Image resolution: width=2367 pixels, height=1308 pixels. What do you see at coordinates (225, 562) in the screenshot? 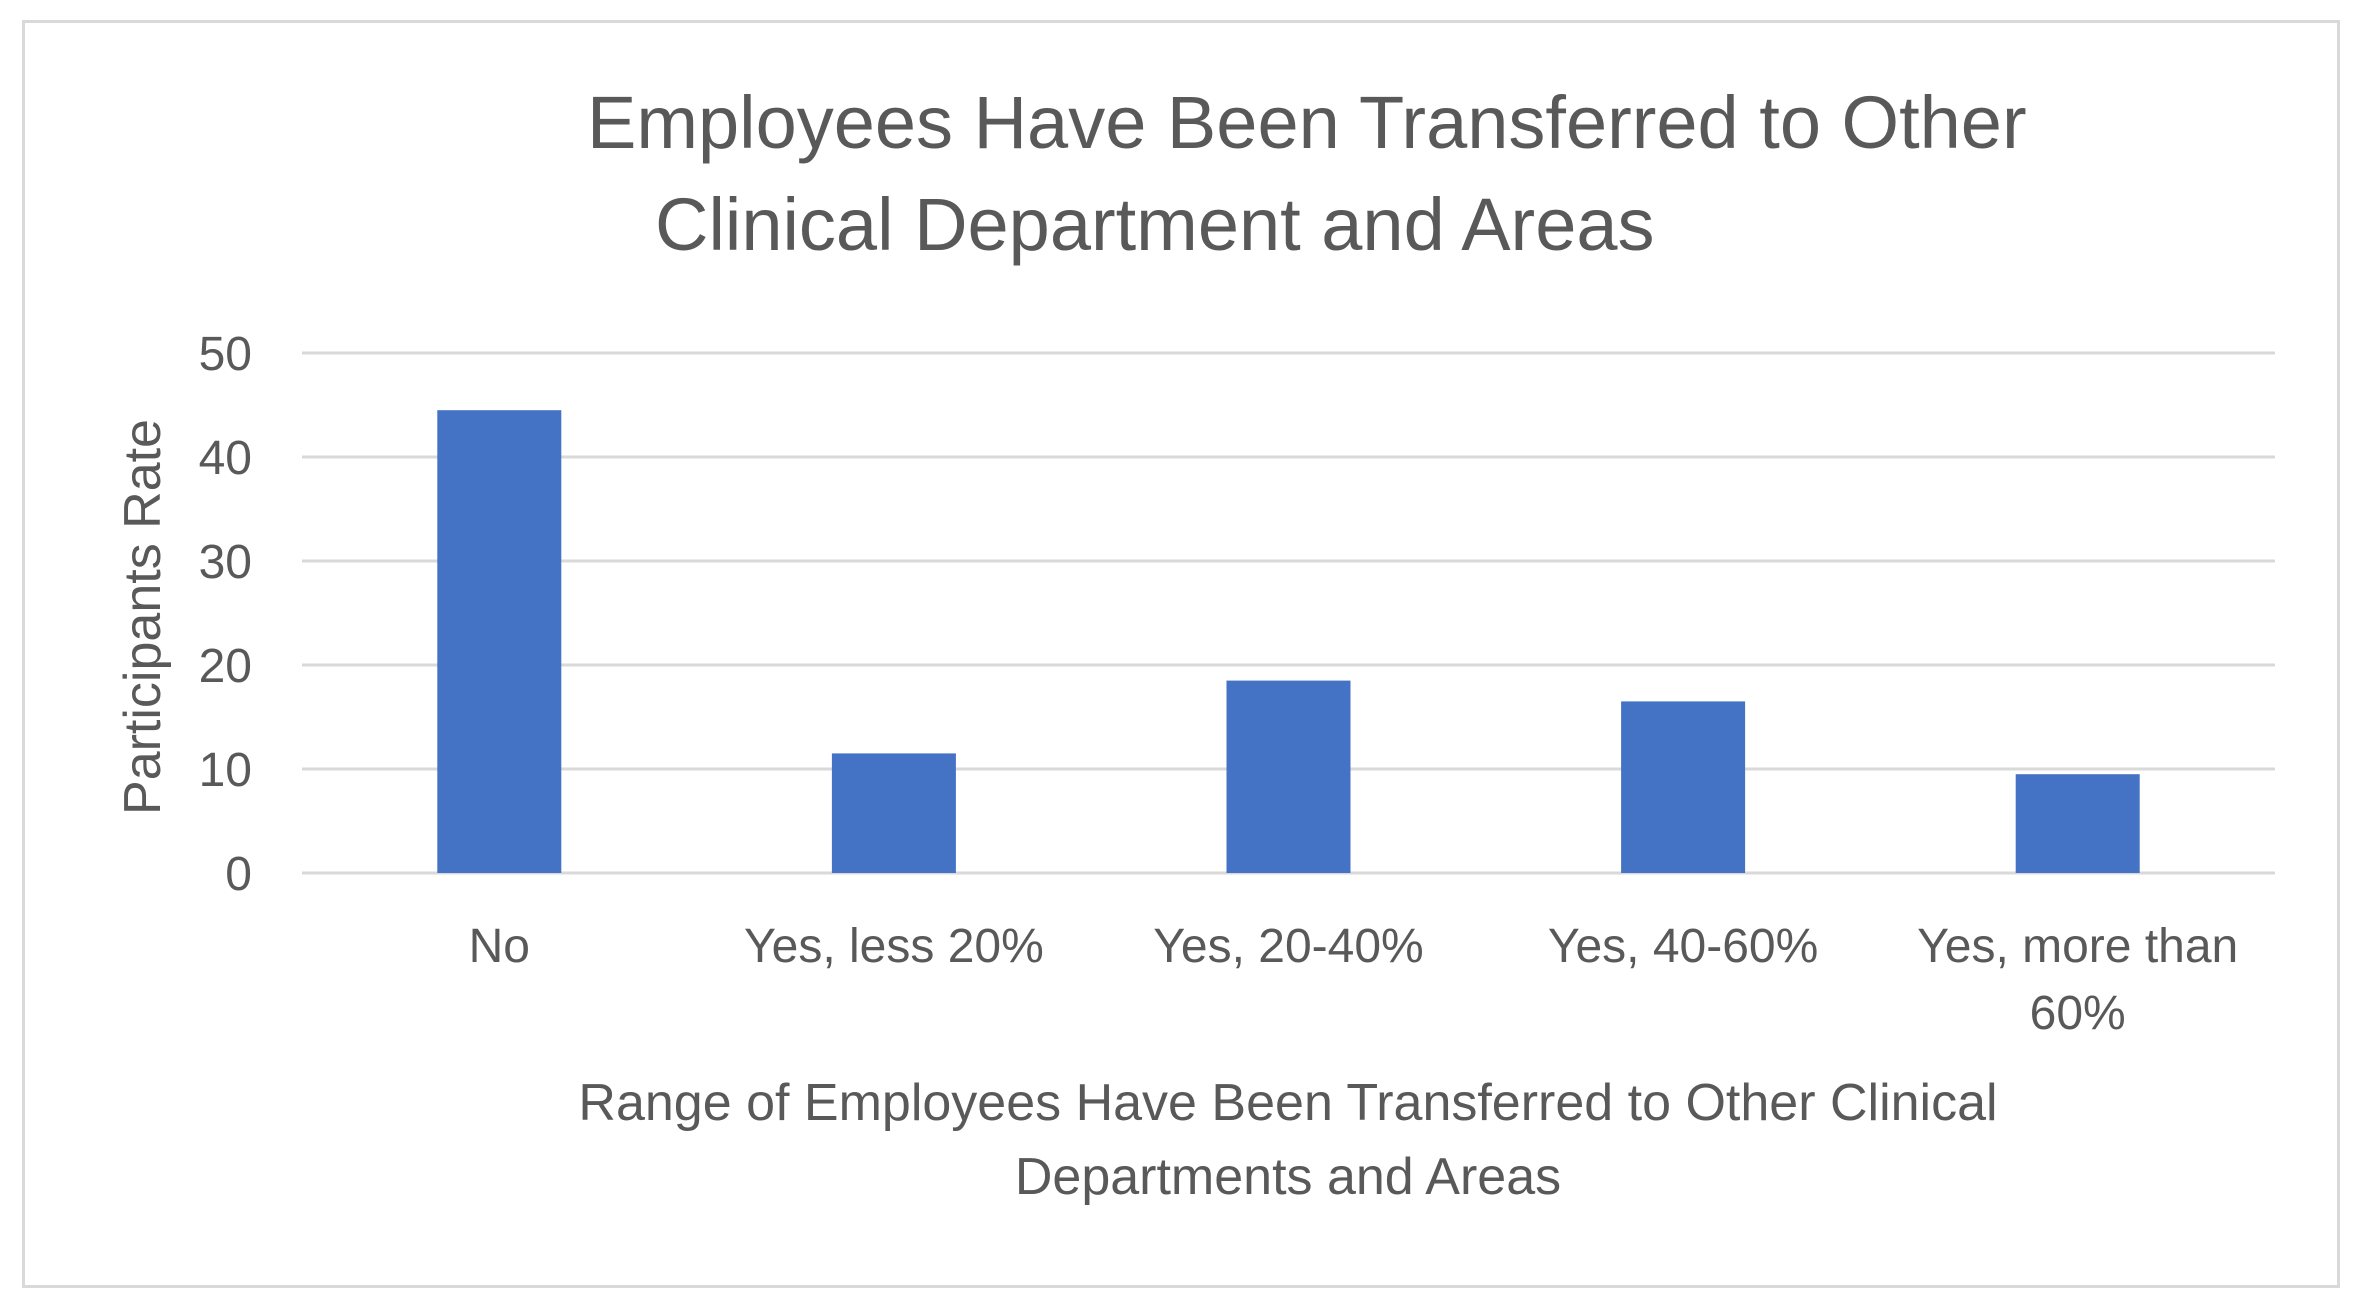
I see `y-tick-label: 30` at bounding box center [225, 562].